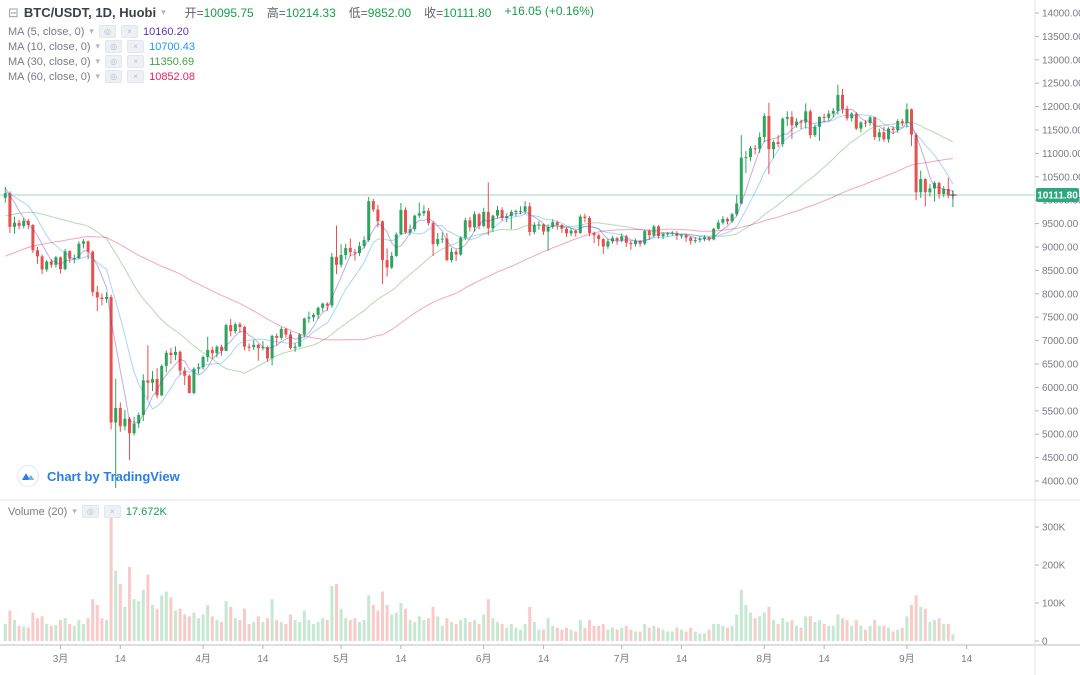  Describe the element at coordinates (380, 13) in the screenshot. I see `low-readout: 低=9852.00` at that location.